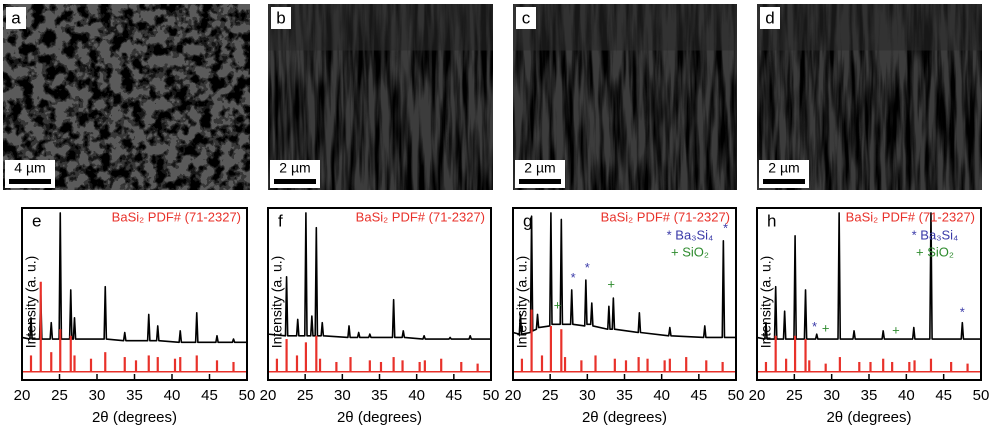  I want to click on panel-label: c, so click(526, 17).